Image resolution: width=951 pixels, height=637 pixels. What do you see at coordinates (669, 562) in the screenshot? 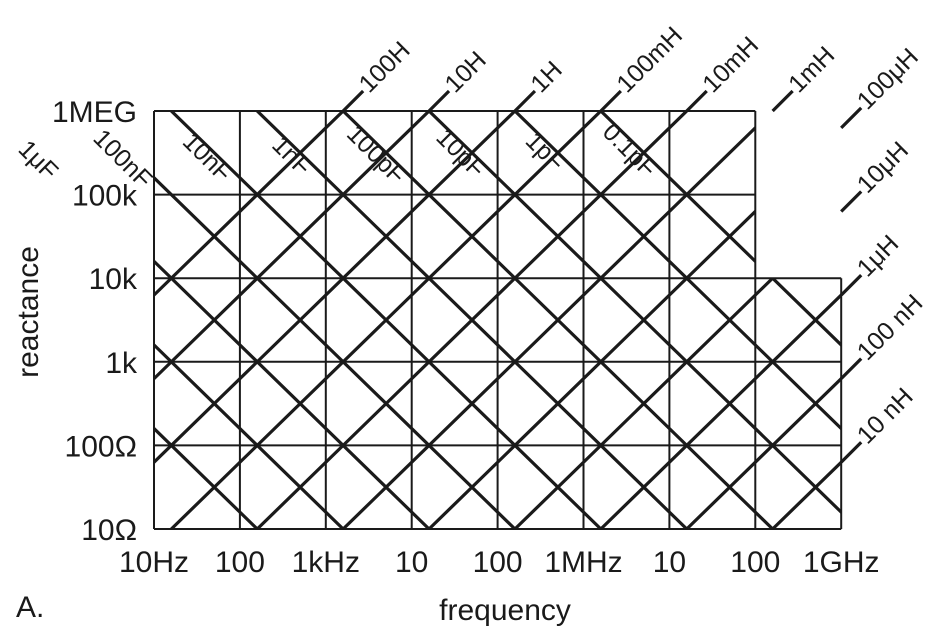
I see `x-tick-label-6: 10` at bounding box center [669, 562].